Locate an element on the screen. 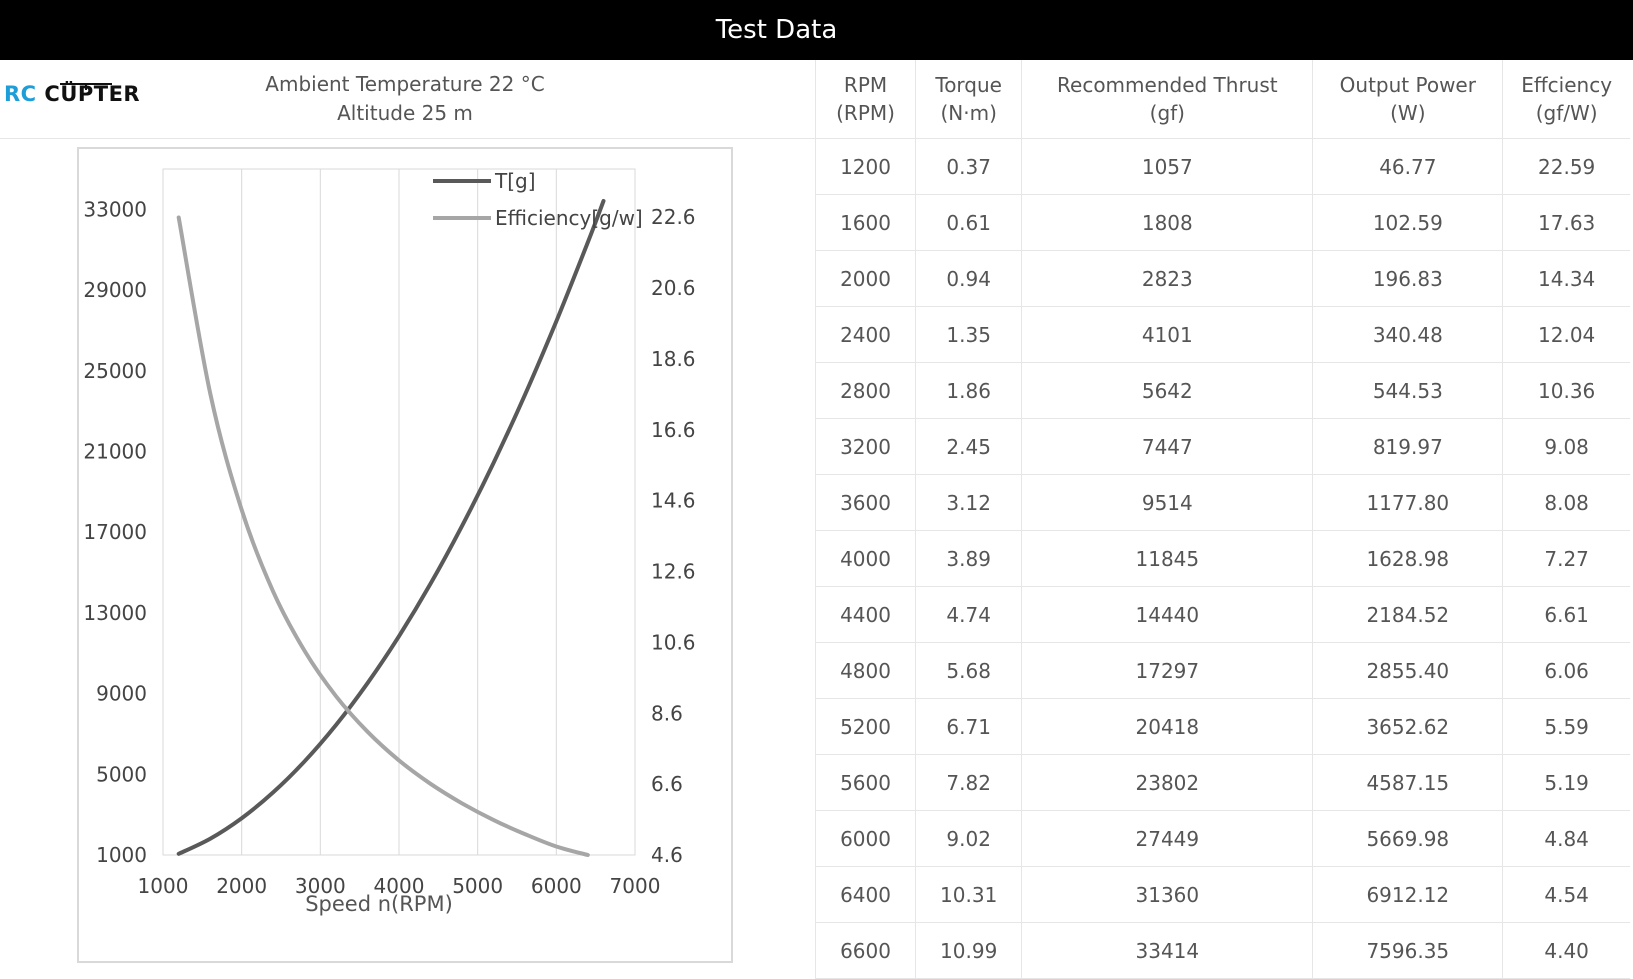 Image resolution: width=1633 pixels, height=979 pixels. power-cell: 1628.98 is located at coordinates (1407, 558).